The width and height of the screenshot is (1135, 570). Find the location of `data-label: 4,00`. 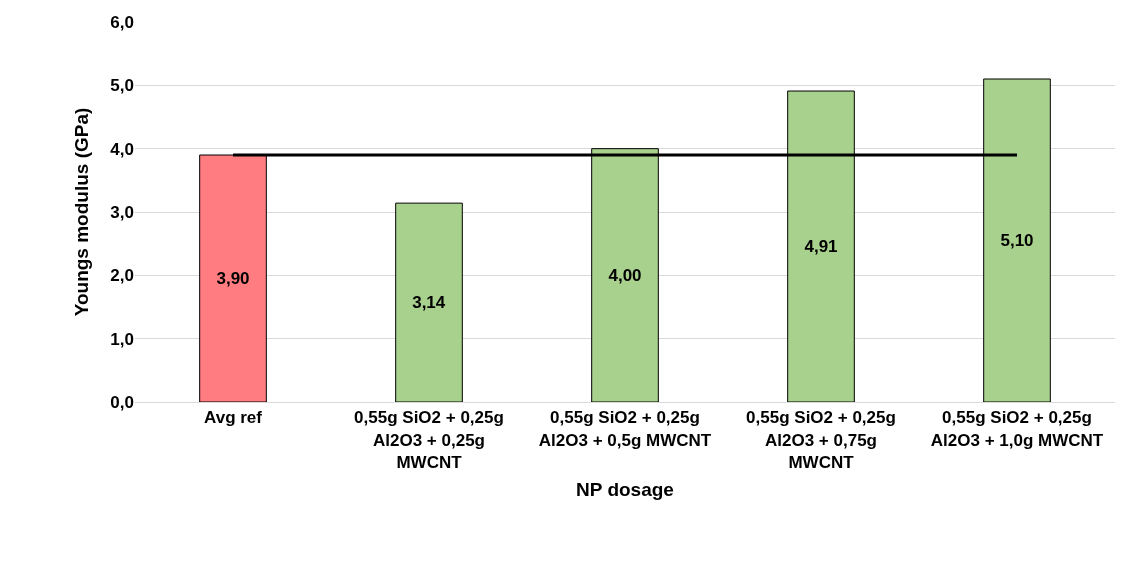

data-label: 4,00 is located at coordinates (625, 275).